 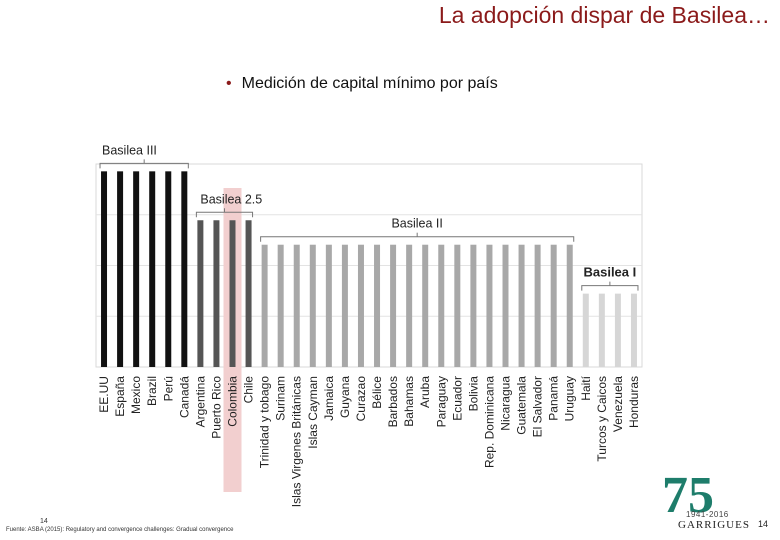 What do you see at coordinates (233, 401) in the screenshot?
I see `x-tick-label: Colombia` at bounding box center [233, 401].